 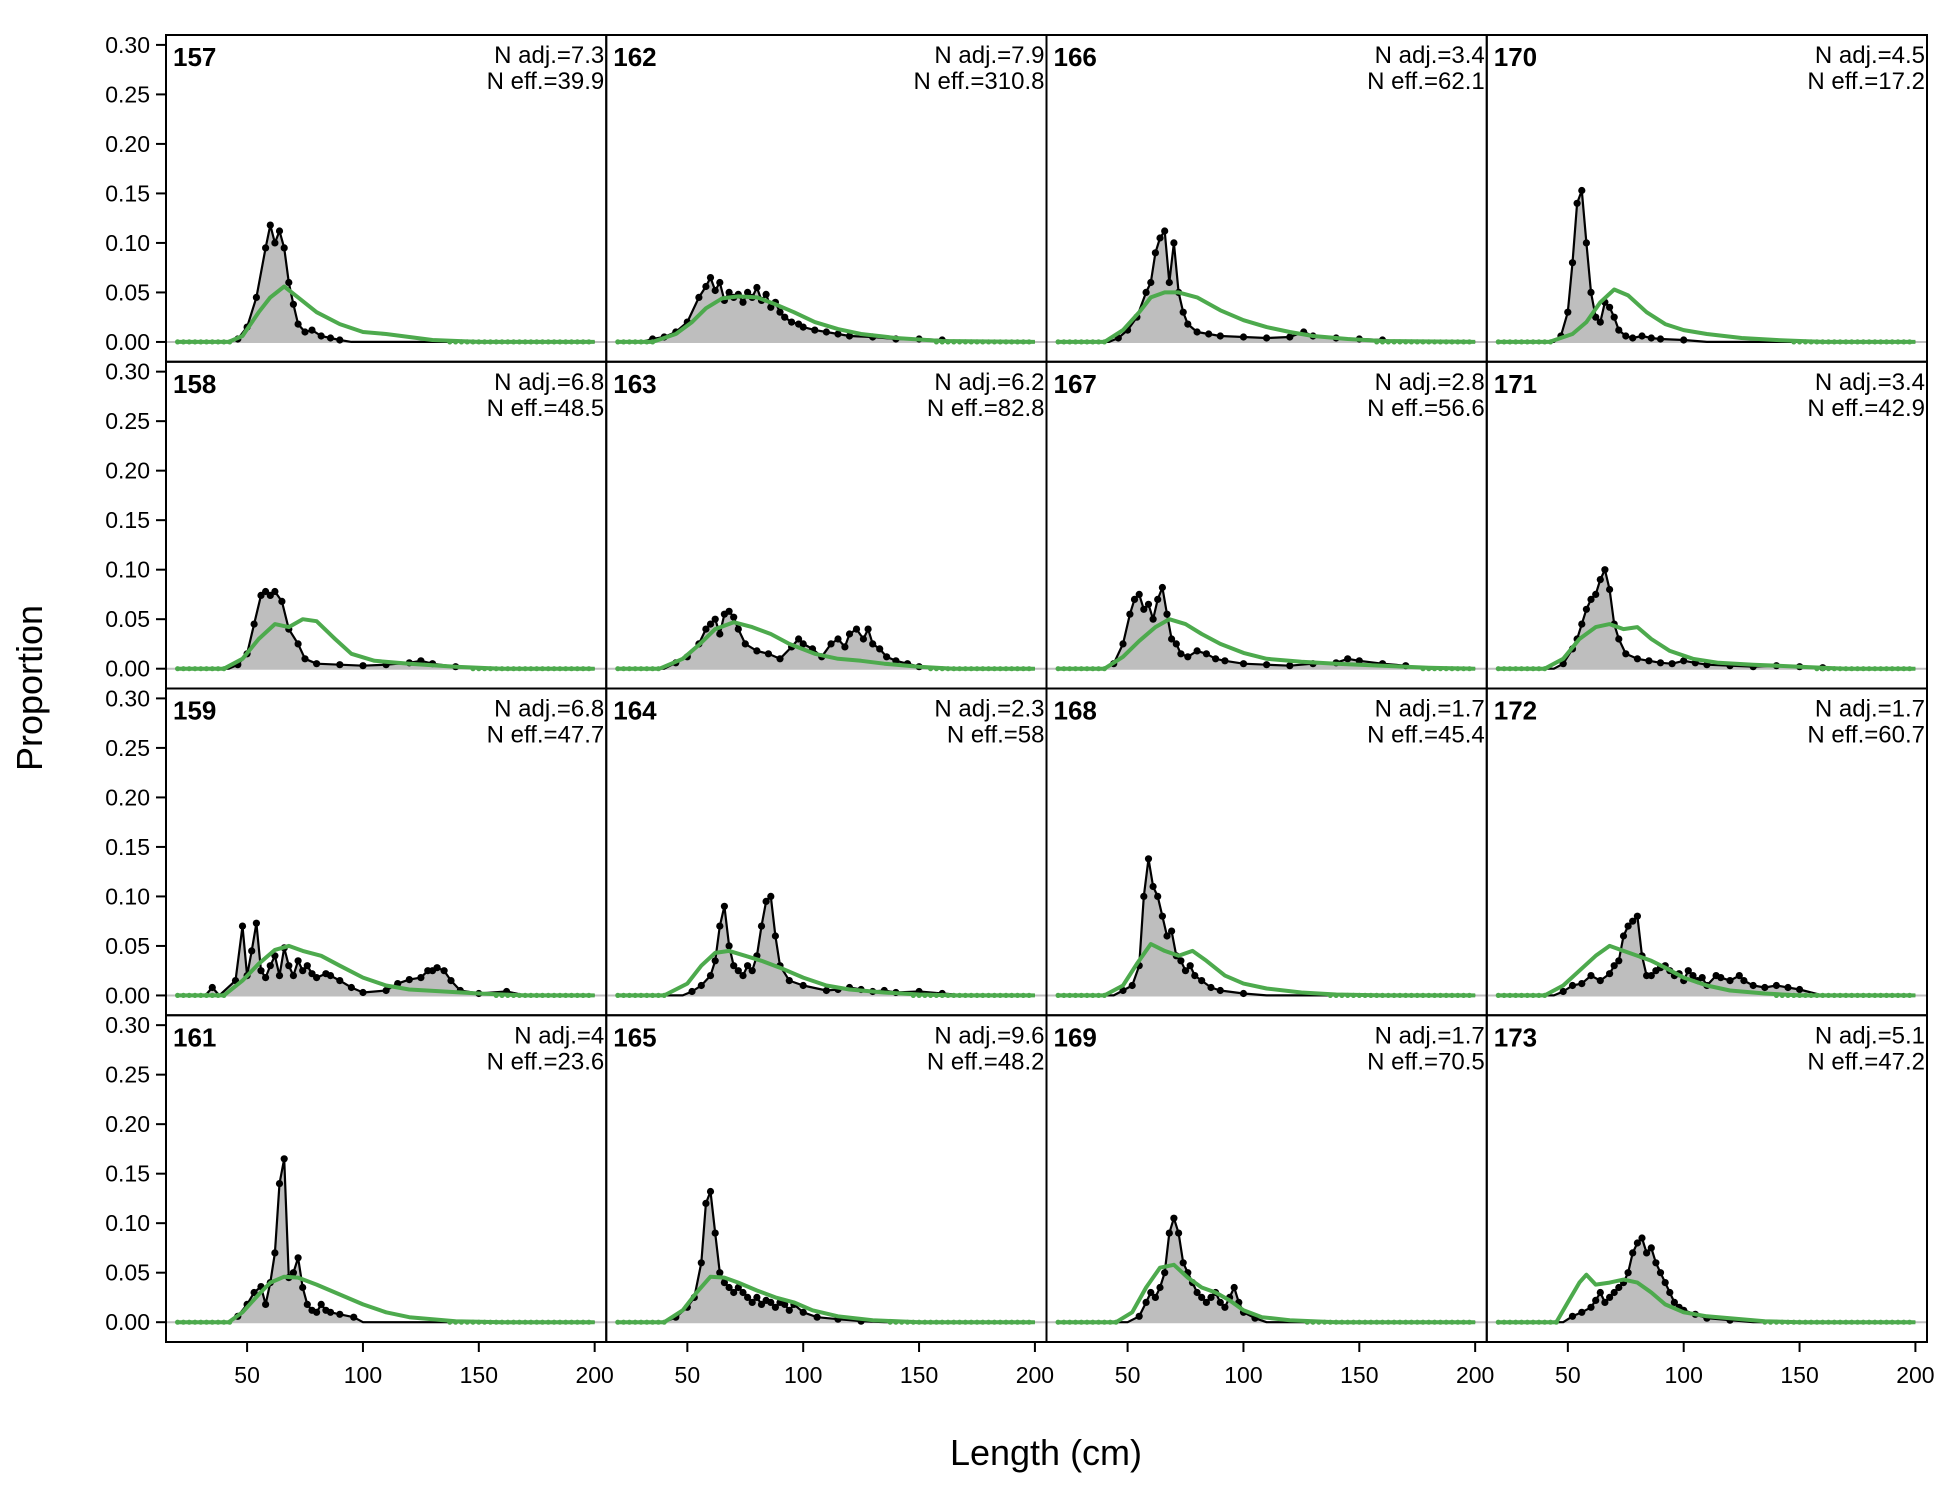 I want to click on x-axis-title: Length (cm), so click(x=1046, y=1452).